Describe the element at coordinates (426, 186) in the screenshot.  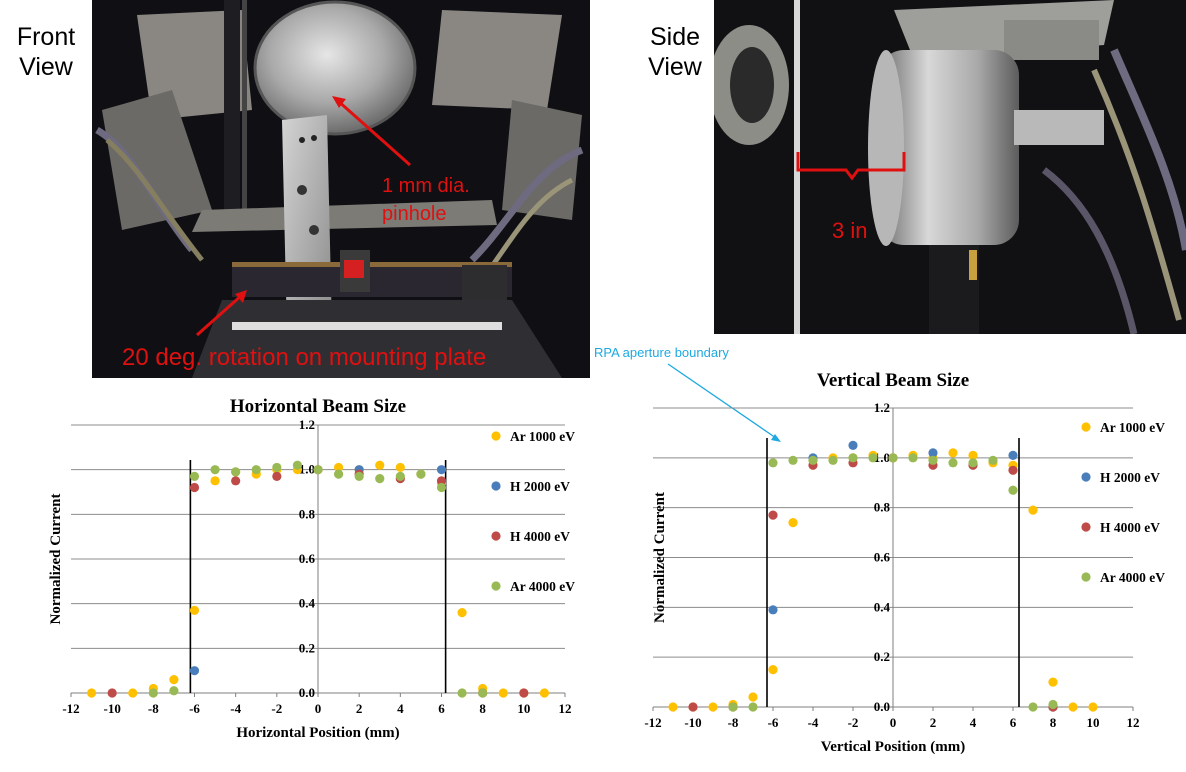
I see `pinhole-label-line1: 1 mm dia.` at that location.